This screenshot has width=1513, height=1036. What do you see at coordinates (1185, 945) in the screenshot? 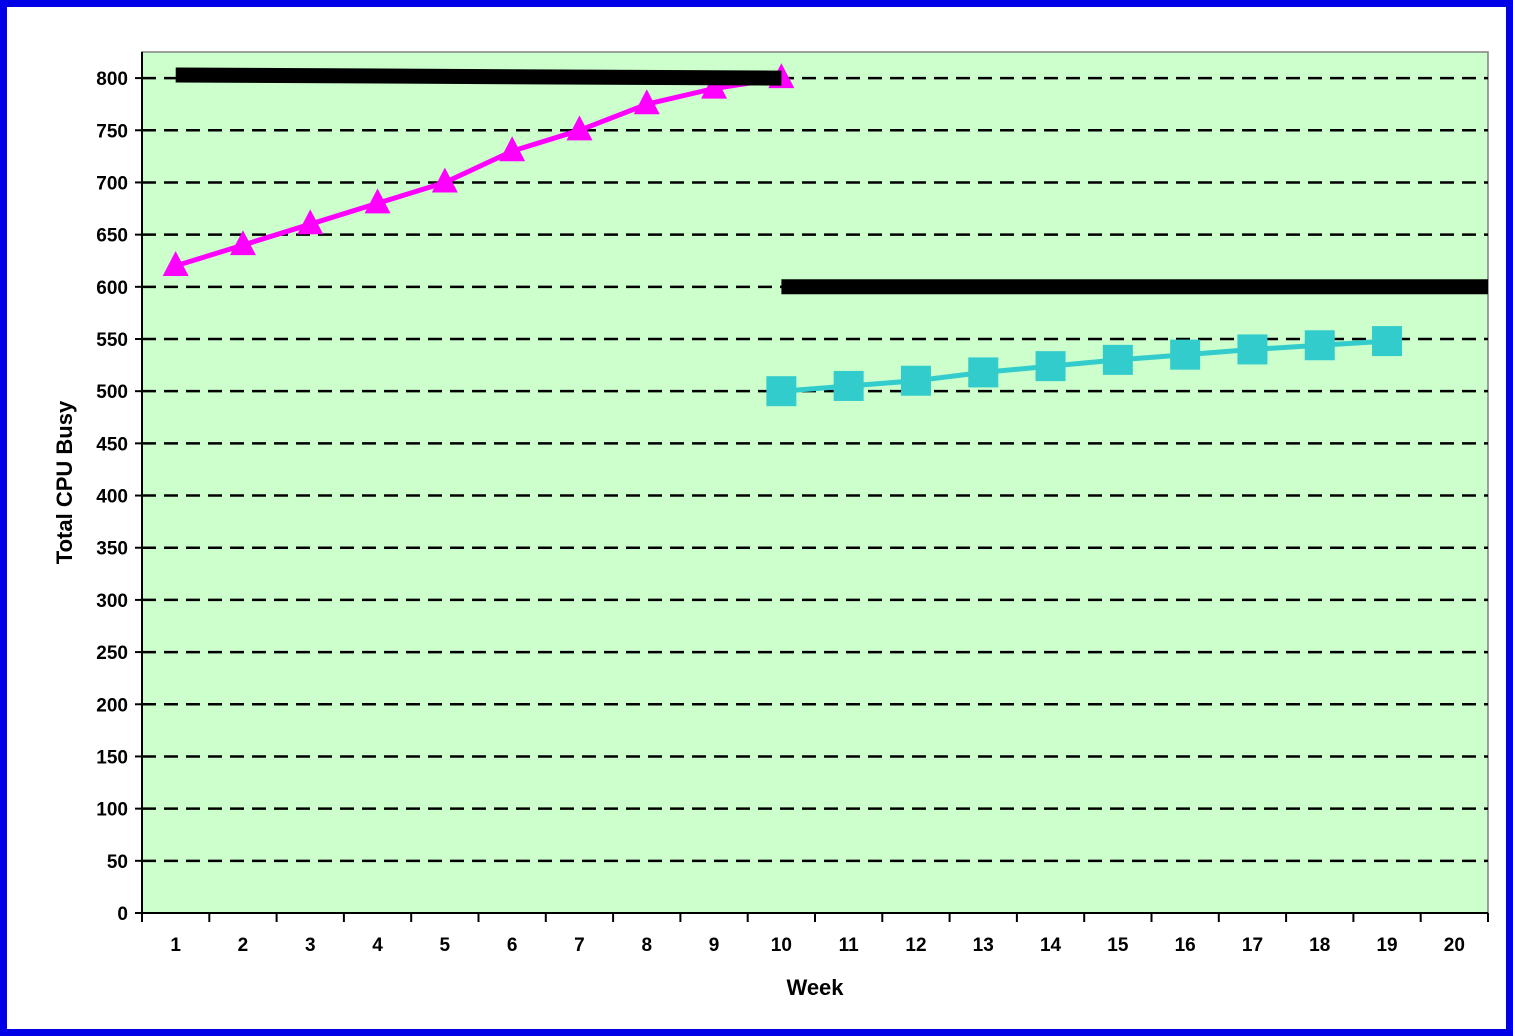
I see `x-tick-label: 16` at bounding box center [1185, 945].